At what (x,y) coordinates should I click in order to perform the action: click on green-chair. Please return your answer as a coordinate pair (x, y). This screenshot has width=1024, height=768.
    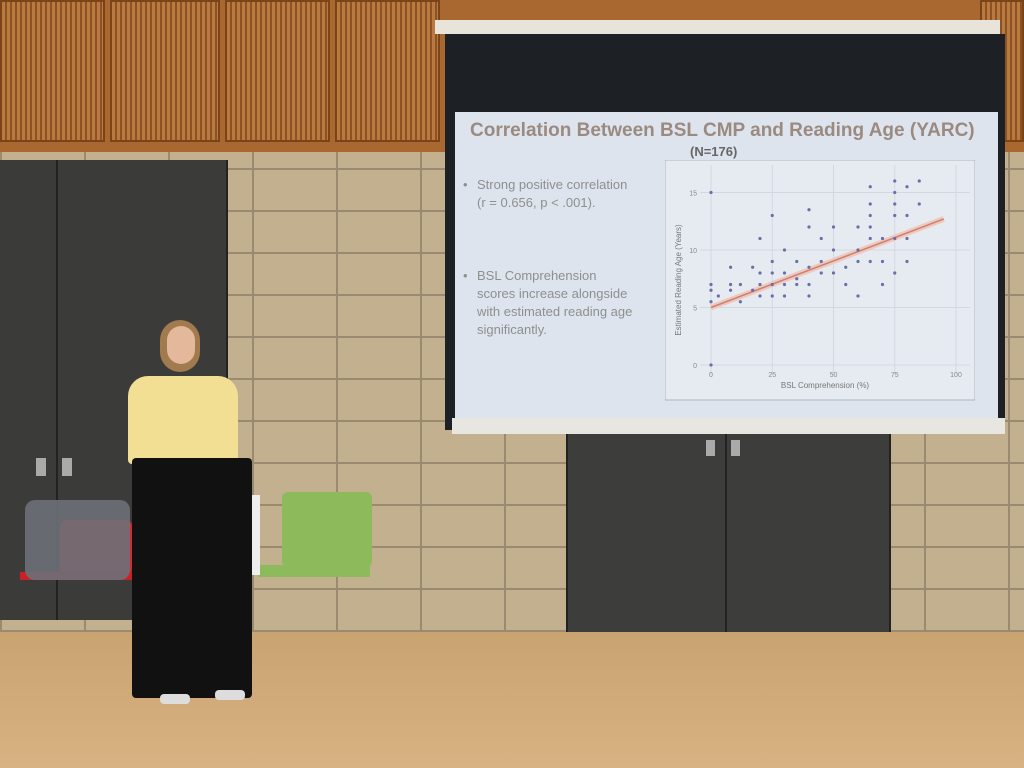
    Looking at the image, I should click on (327, 529).